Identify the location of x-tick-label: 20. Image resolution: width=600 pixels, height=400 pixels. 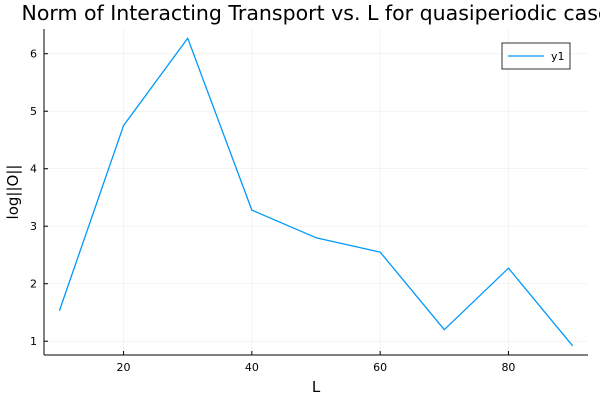
(124, 367).